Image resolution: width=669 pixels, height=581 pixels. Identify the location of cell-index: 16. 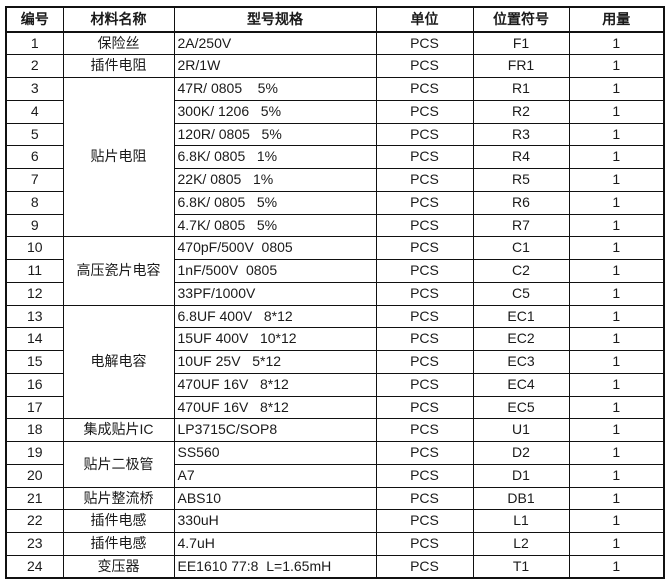
(34, 384).